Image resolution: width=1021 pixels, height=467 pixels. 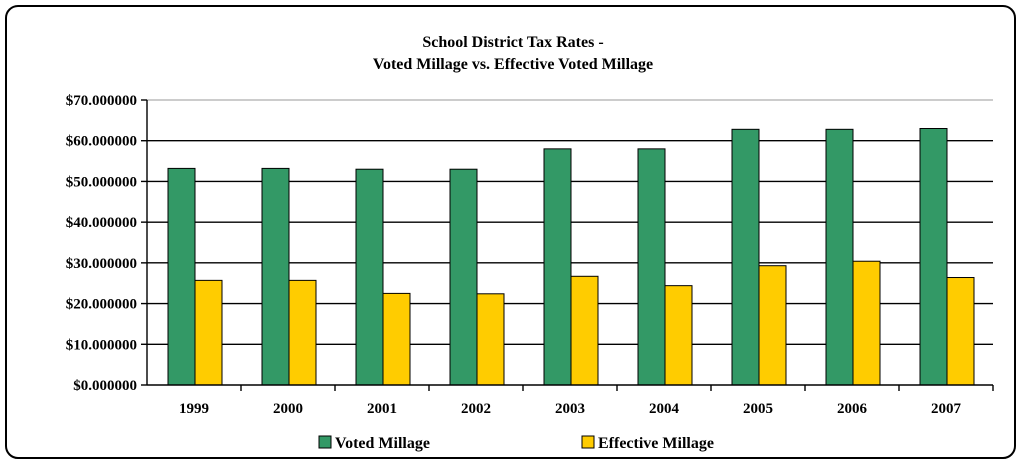 I want to click on bar-effective-millage-2005, so click(x=772, y=325).